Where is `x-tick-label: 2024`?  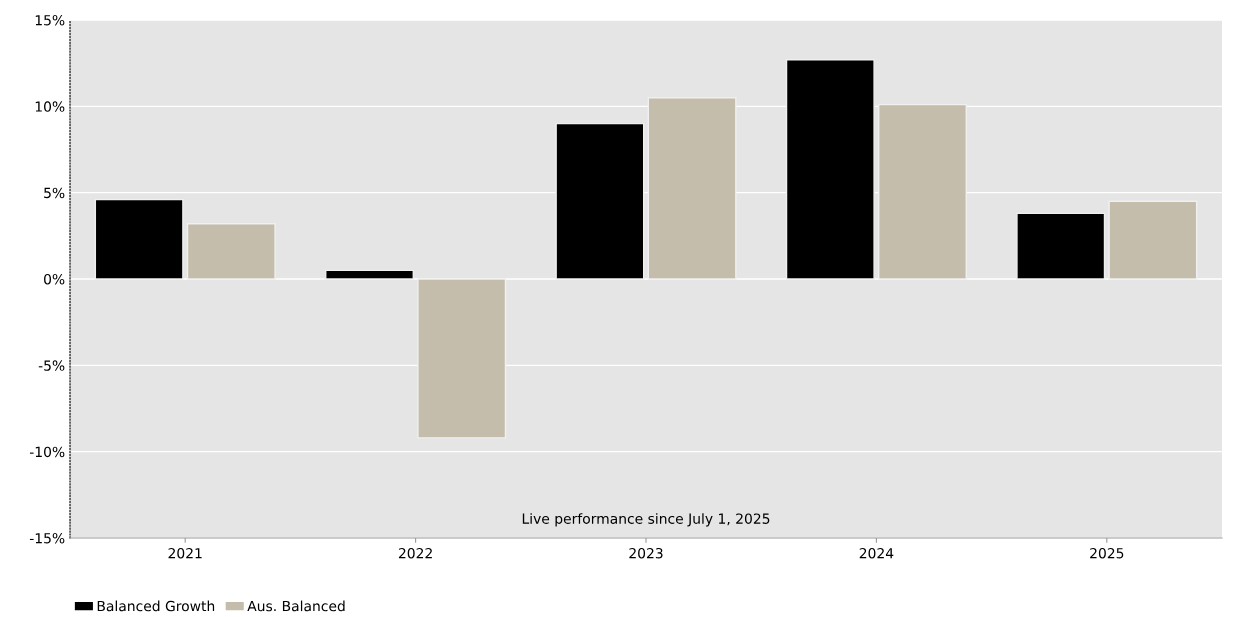
x-tick-label: 2024 is located at coordinates (876, 553).